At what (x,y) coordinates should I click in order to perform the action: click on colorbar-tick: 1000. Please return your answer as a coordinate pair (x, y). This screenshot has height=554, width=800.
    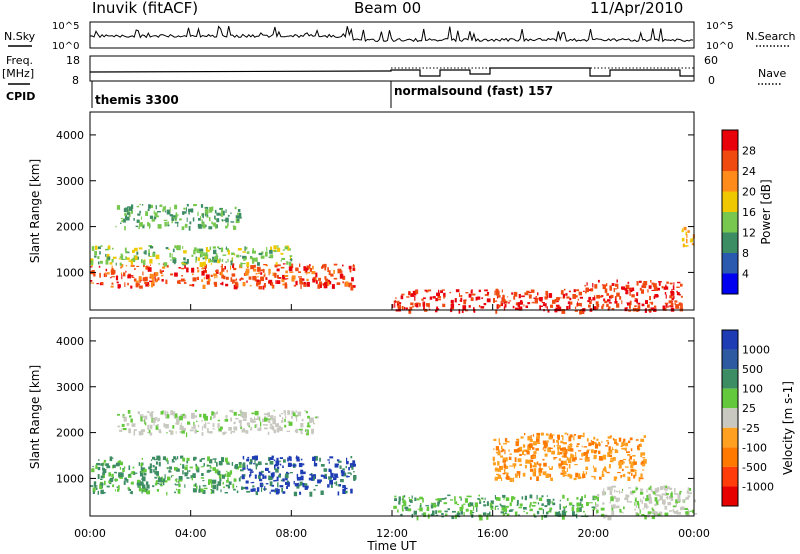
    Looking at the image, I should click on (756, 350).